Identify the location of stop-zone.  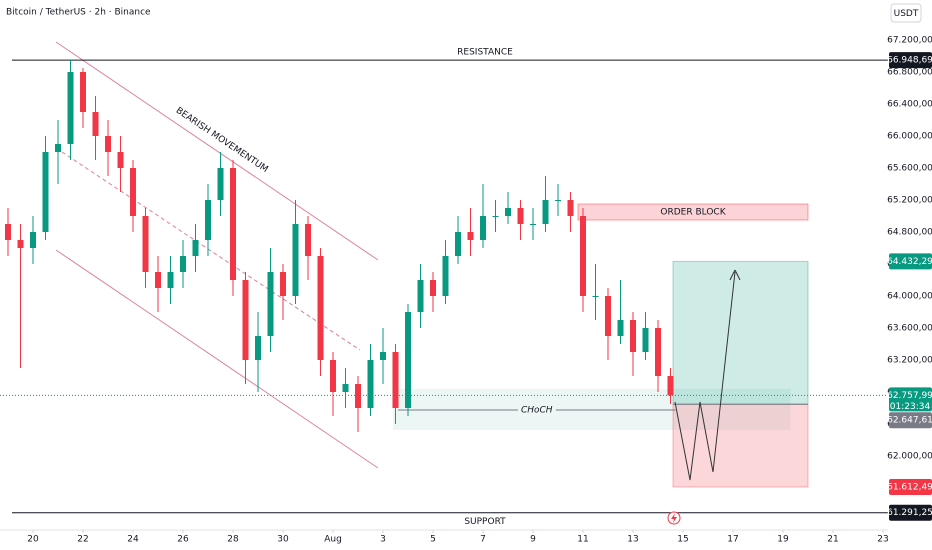
(740, 445).